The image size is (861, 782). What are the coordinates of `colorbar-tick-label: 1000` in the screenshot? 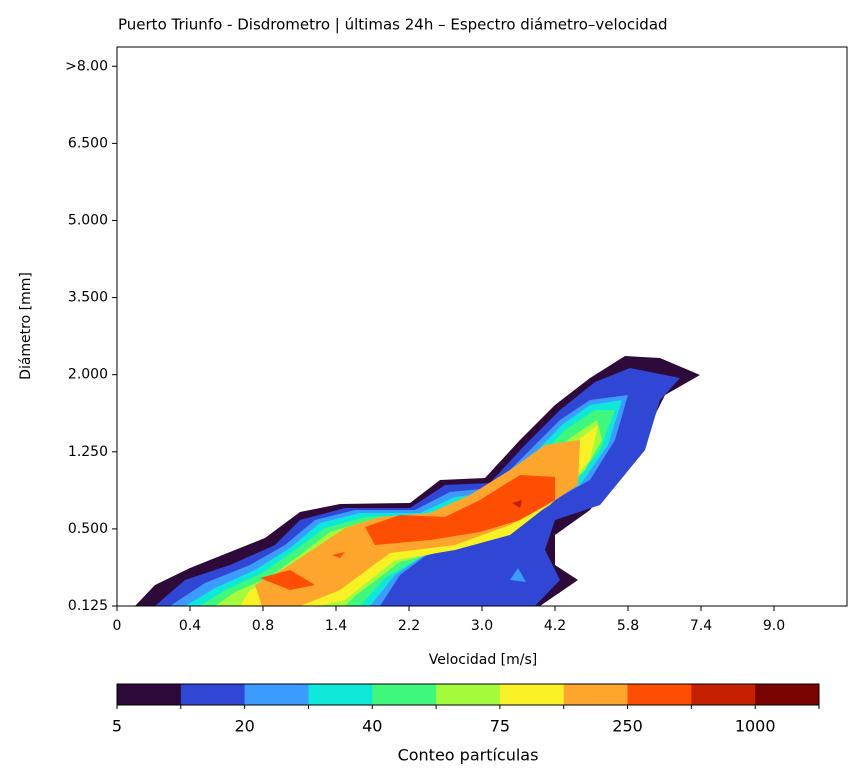 It's located at (755, 726).